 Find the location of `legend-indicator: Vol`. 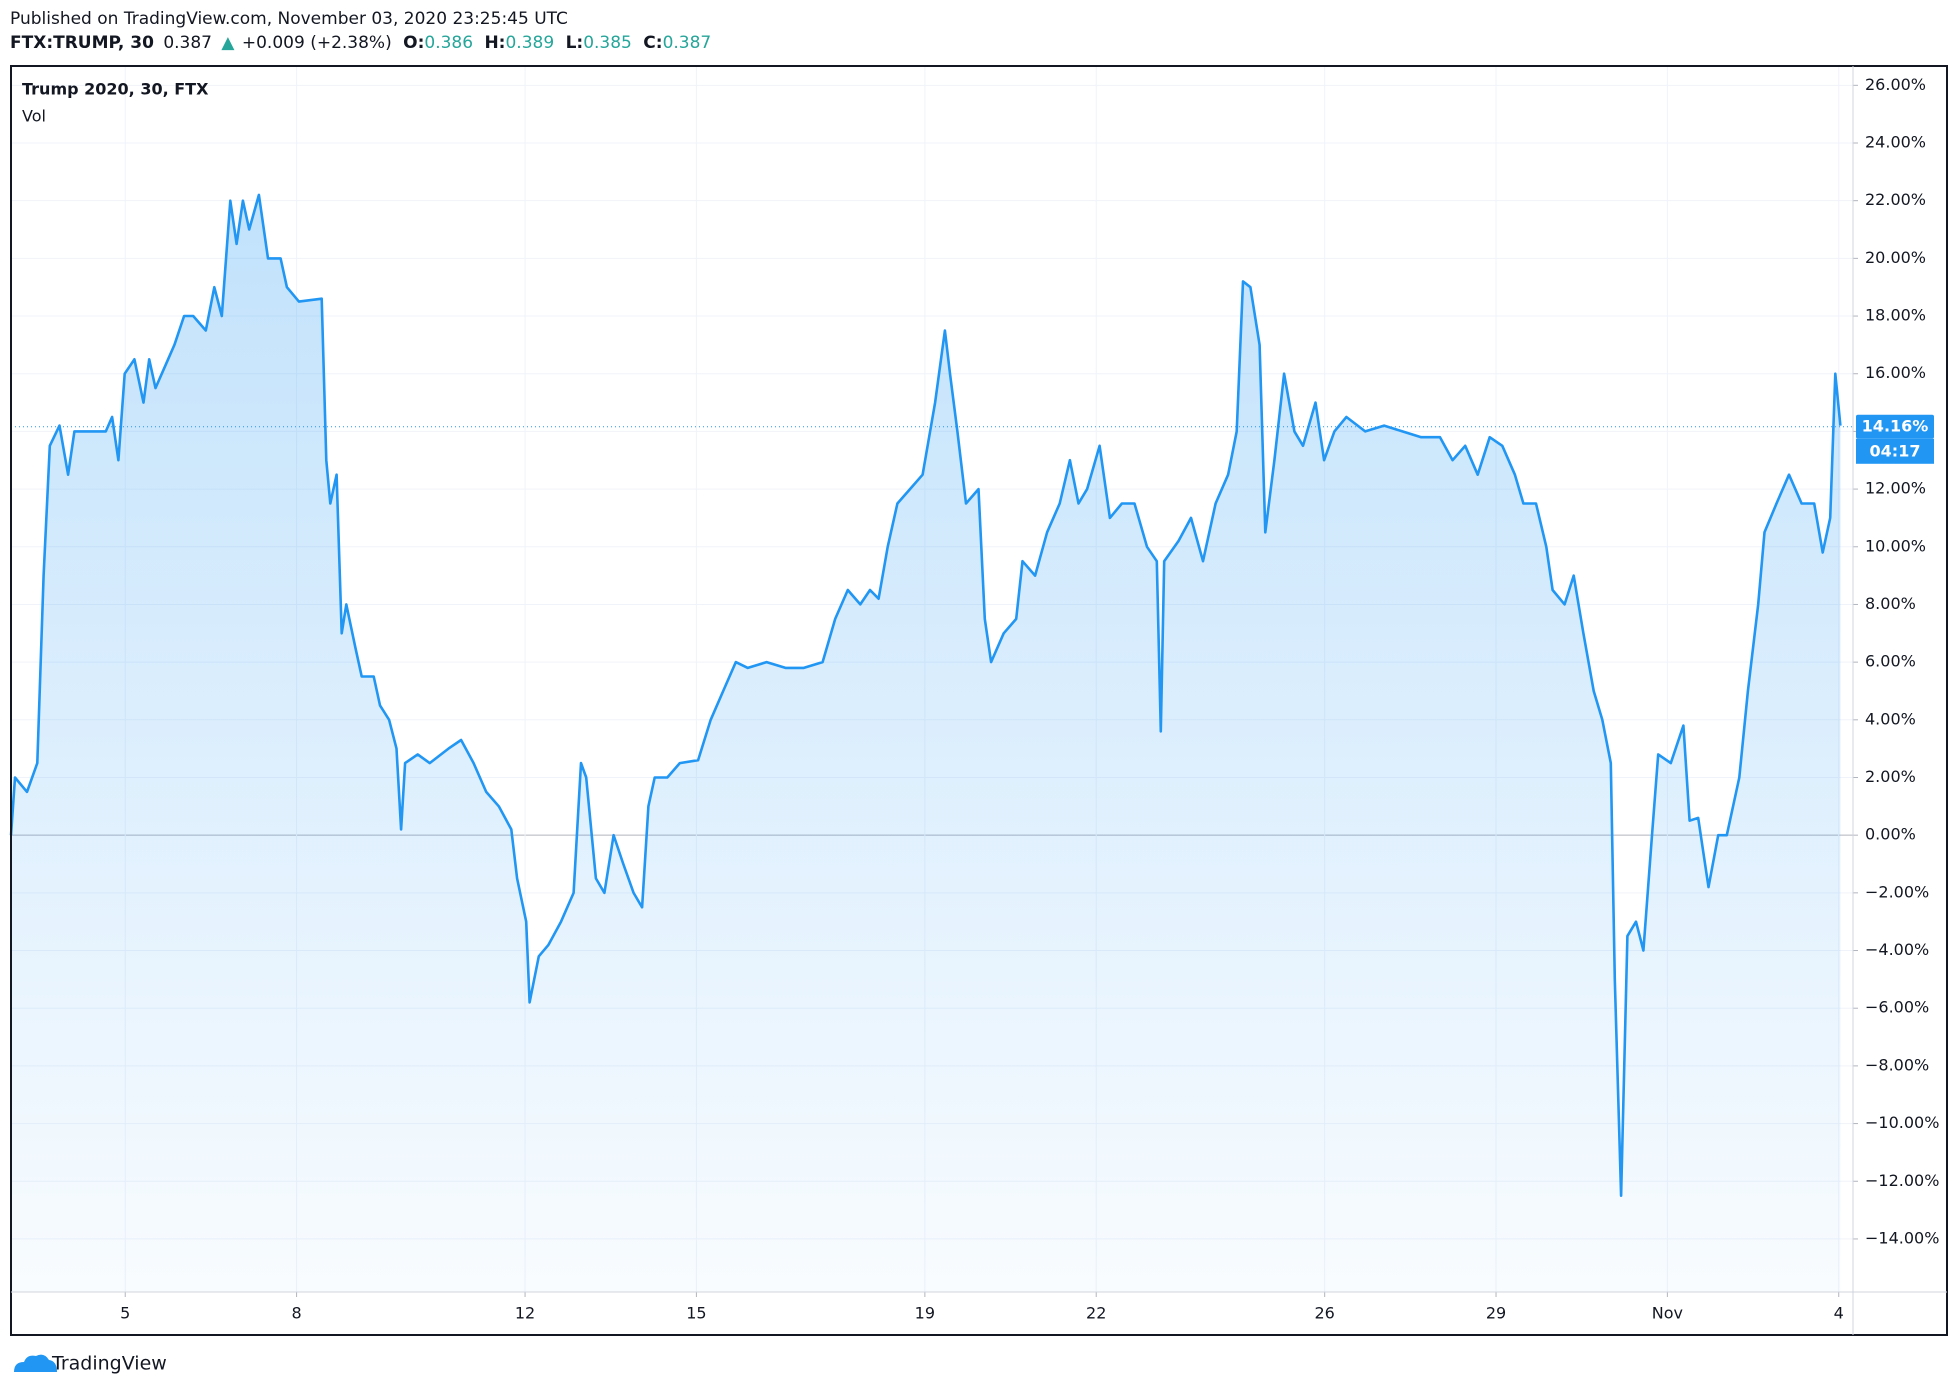

legend-indicator: Vol is located at coordinates (34, 116).